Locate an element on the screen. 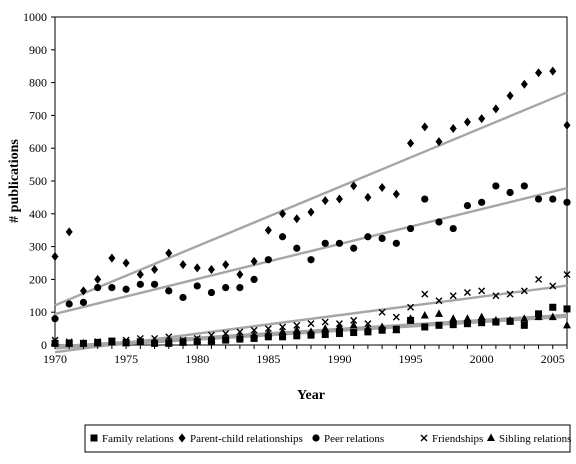 This screenshot has height=464, width=576. y-tick-label: 1000 is located at coordinates (35, 17).